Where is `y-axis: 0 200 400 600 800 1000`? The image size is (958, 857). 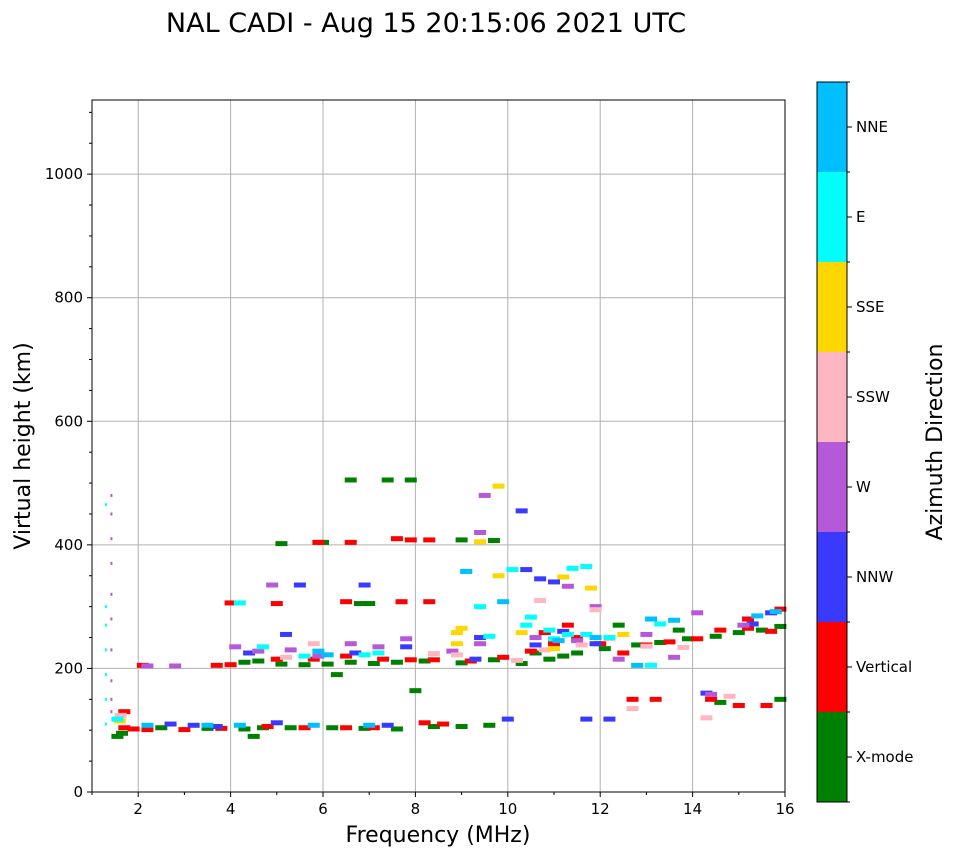
y-axis: 0 200 400 600 800 1000 is located at coordinates (68, 456).